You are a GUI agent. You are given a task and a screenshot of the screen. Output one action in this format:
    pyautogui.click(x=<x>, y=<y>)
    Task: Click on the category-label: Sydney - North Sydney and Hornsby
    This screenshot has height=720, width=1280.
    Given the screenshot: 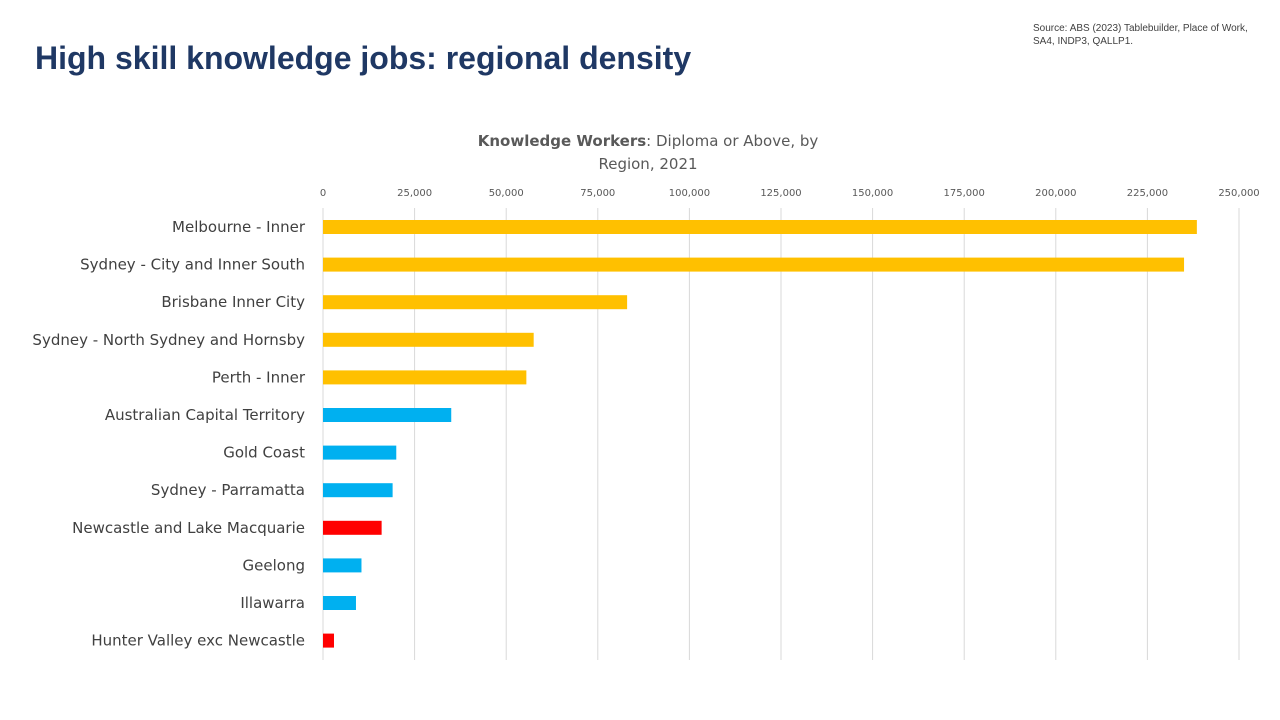 What is the action you would take?
    pyautogui.click(x=168, y=340)
    